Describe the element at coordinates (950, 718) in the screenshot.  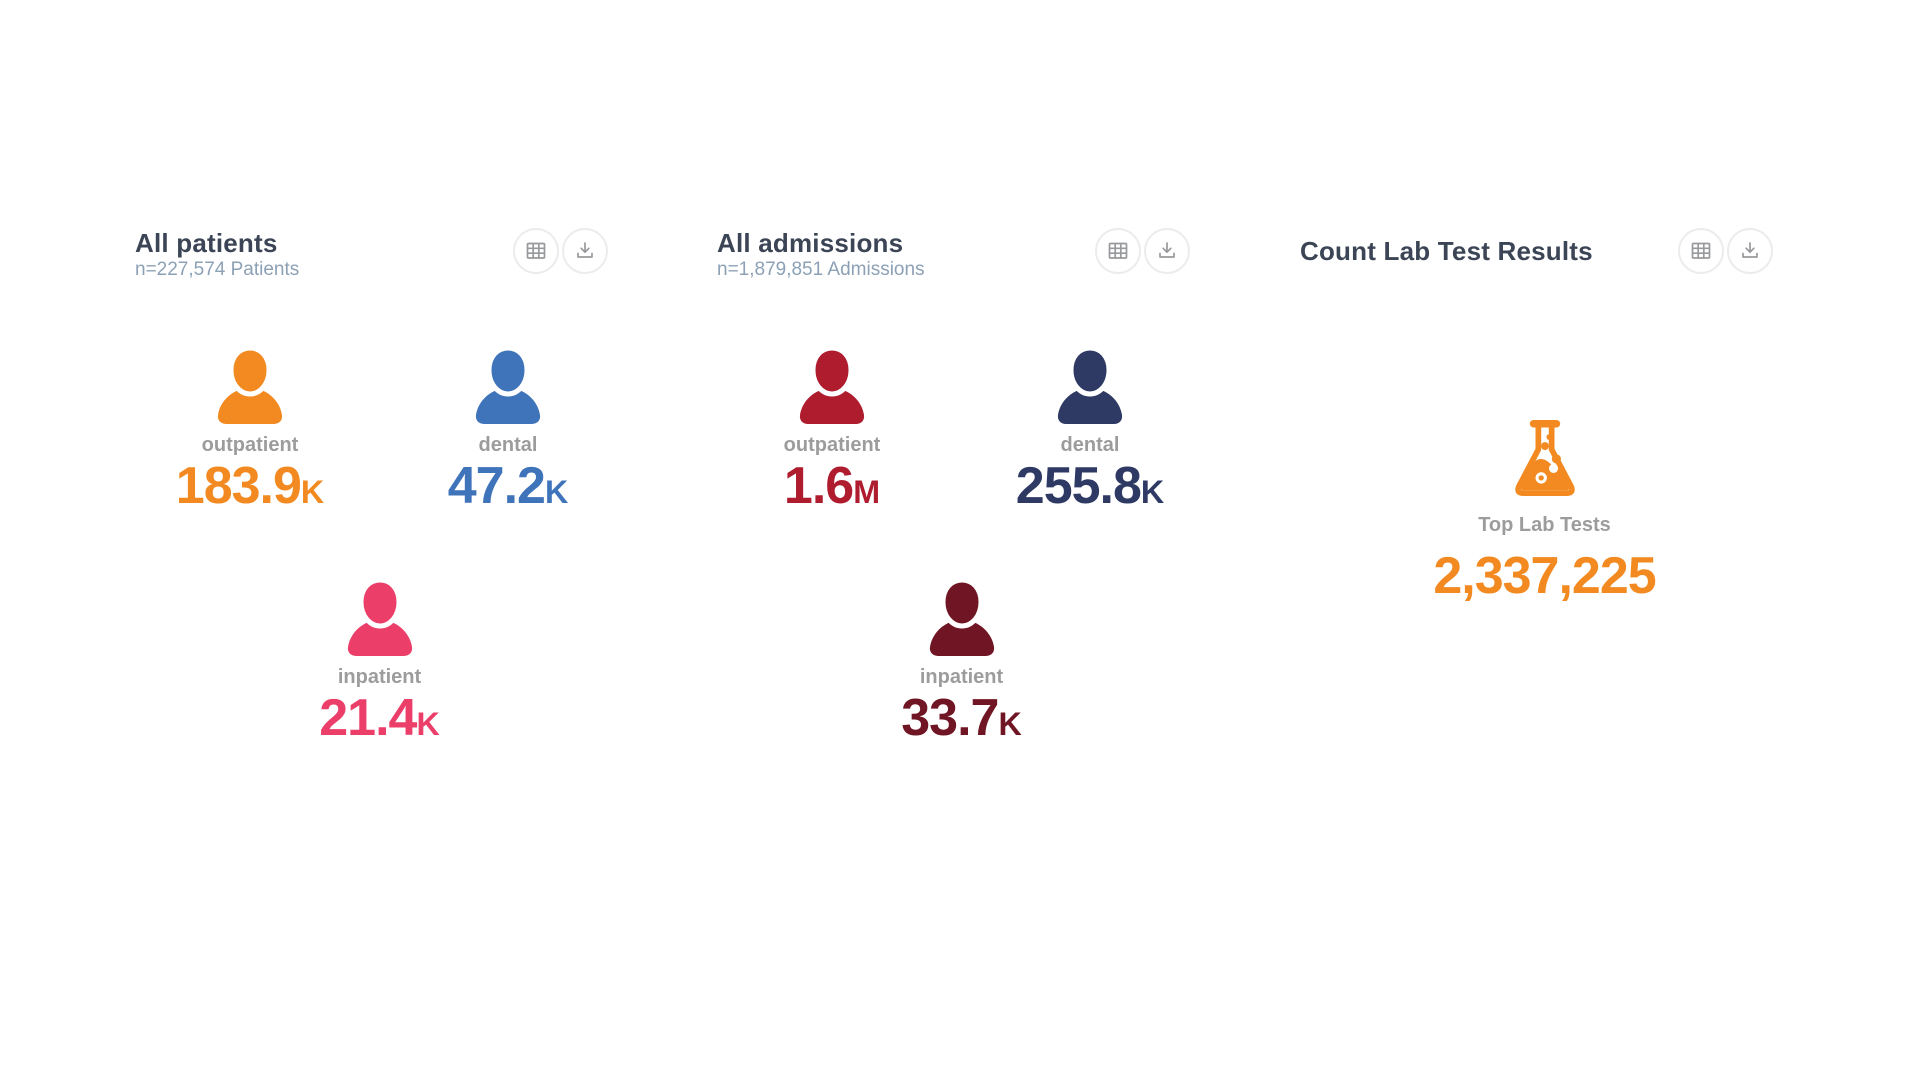
I see `metric-number: 33.7` at that location.